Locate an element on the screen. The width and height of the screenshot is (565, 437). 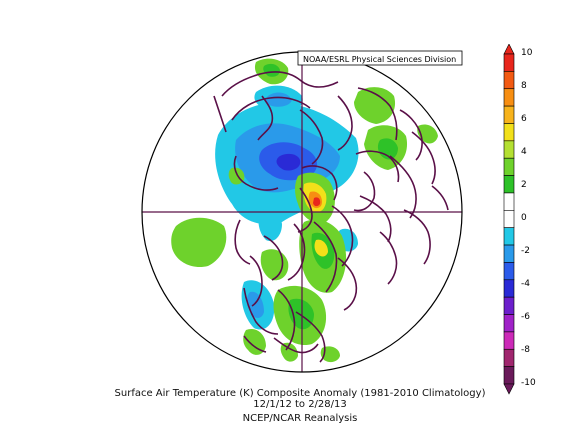
warm-anomaly-caribbean is located at coordinates (289, 352).